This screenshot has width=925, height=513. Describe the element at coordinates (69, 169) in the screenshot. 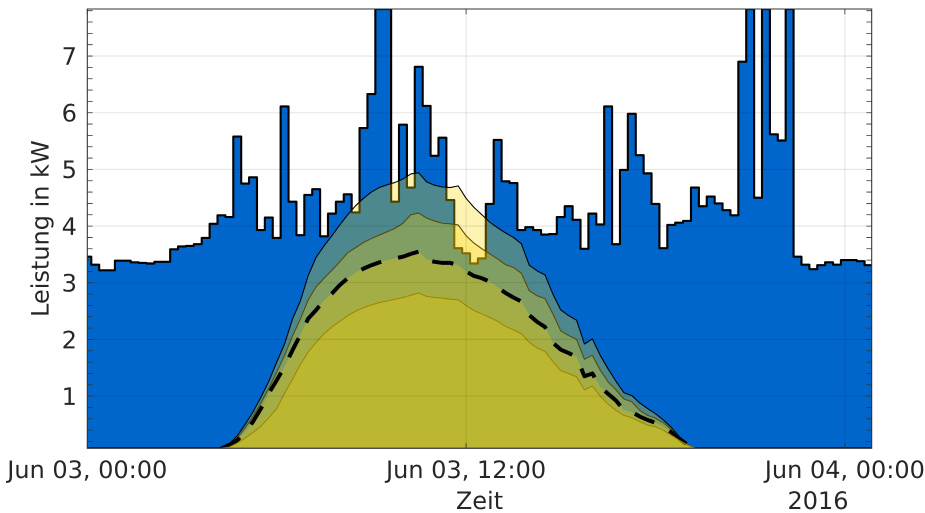

I see `y-tick-label: 5` at that location.